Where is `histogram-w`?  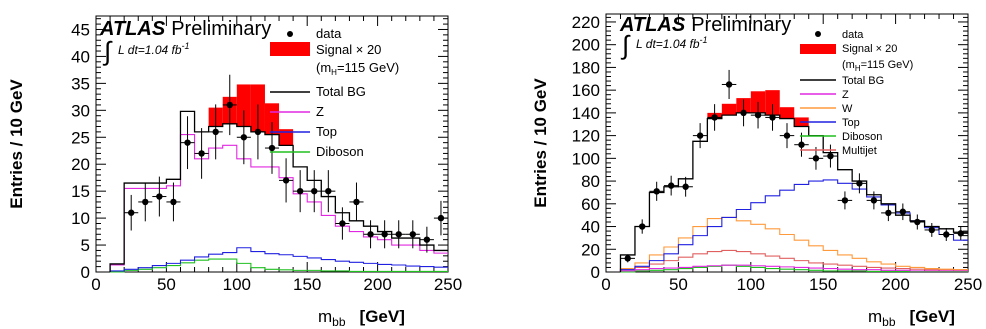
histogram-w is located at coordinates (793, 244).